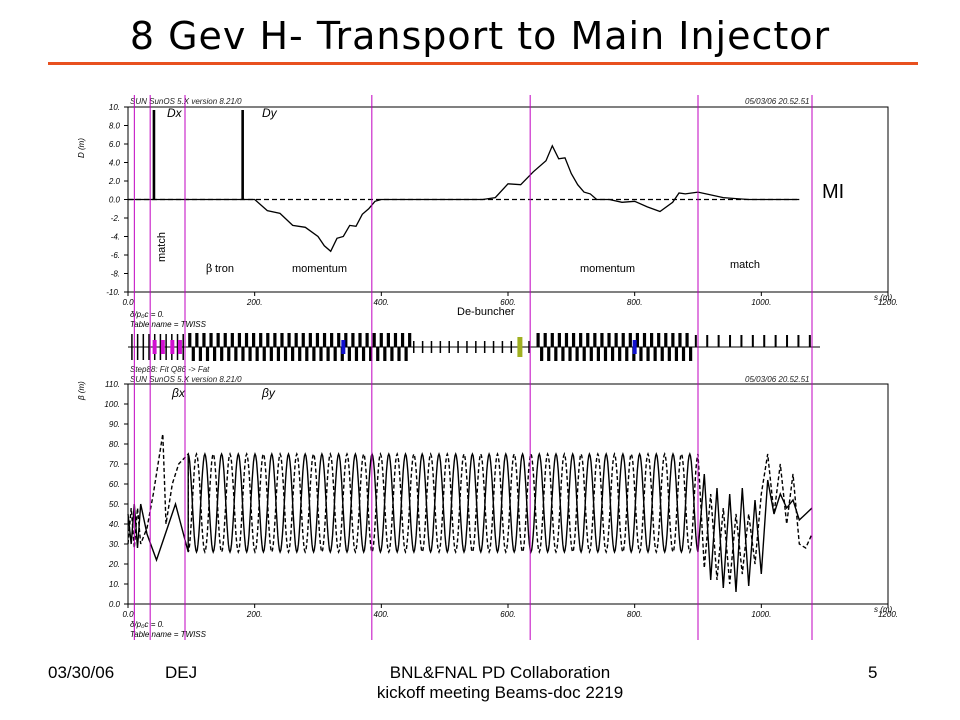 Image resolution: width=960 pixels, height=720 pixels. What do you see at coordinates (115, 218) in the screenshot?
I see `upper-ytick-label: -2.` at bounding box center [115, 218].